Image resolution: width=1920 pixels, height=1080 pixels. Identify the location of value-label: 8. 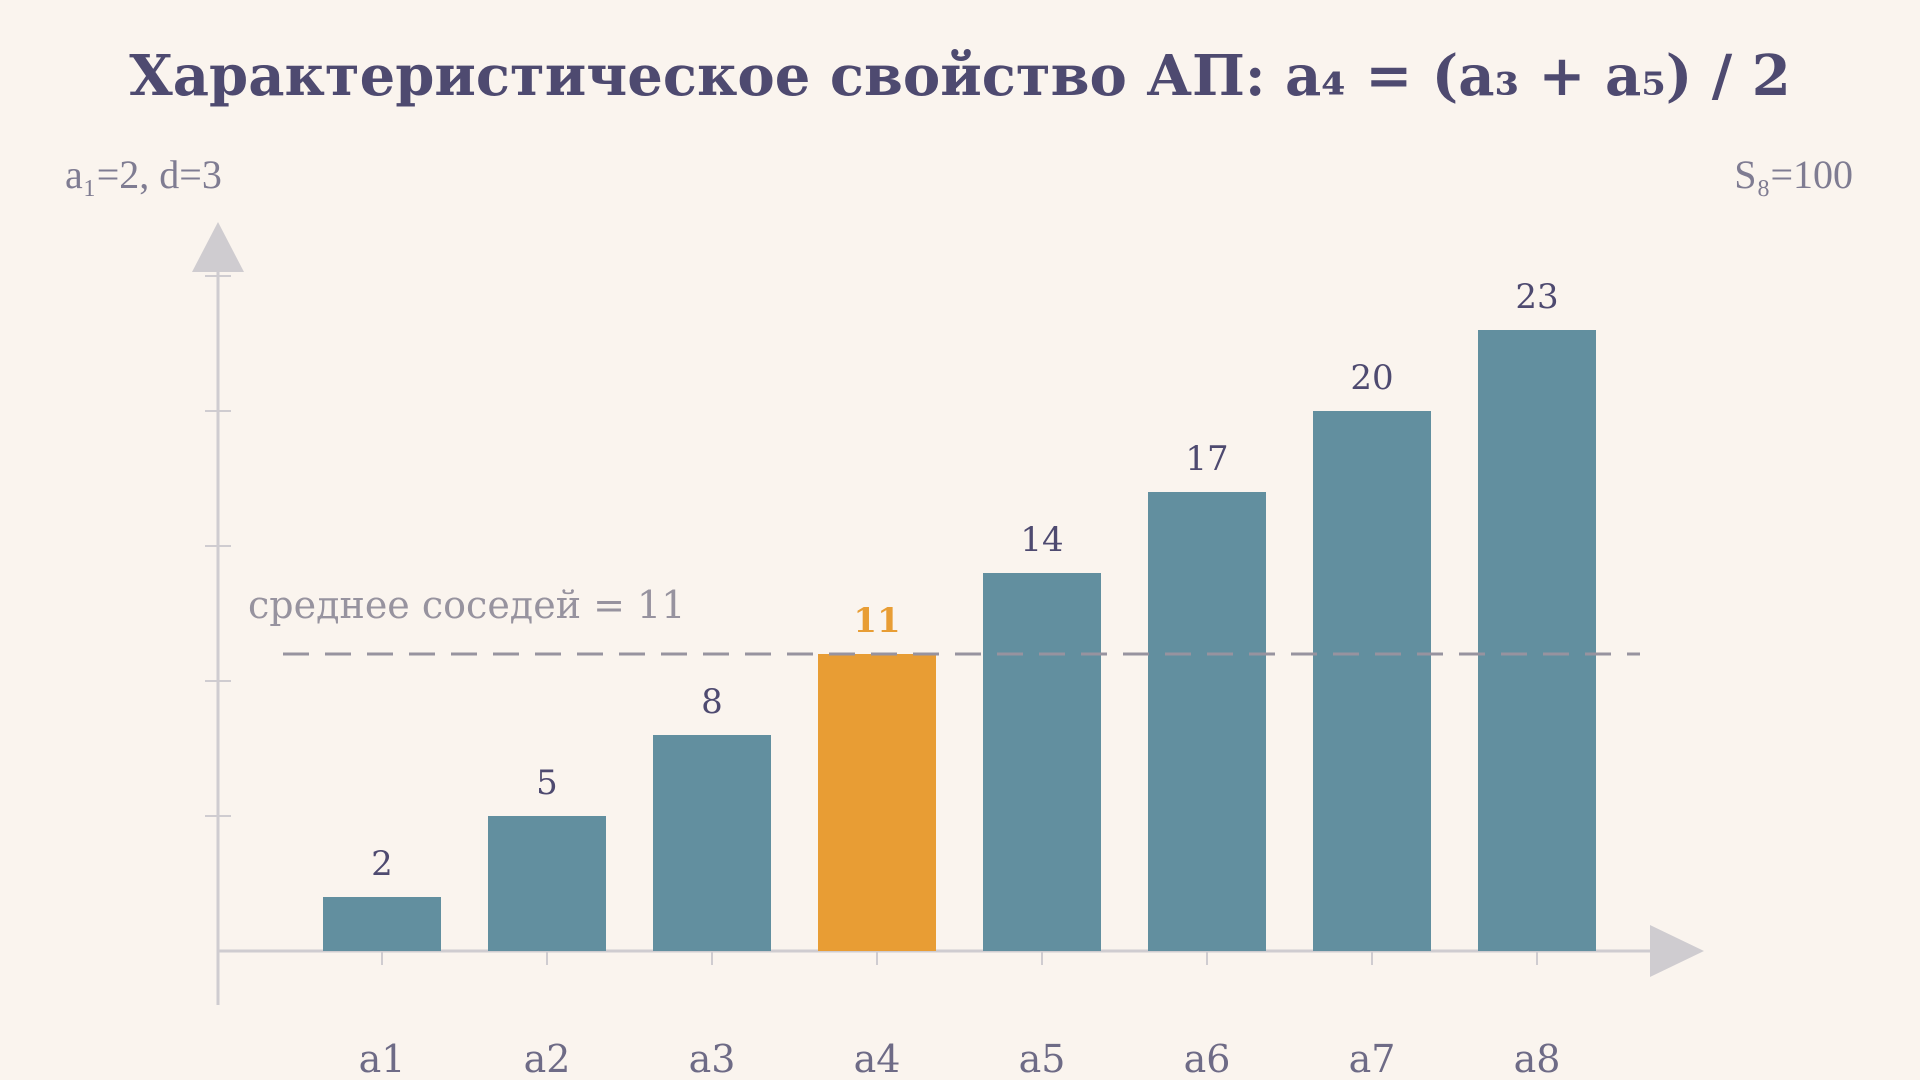
(712, 702).